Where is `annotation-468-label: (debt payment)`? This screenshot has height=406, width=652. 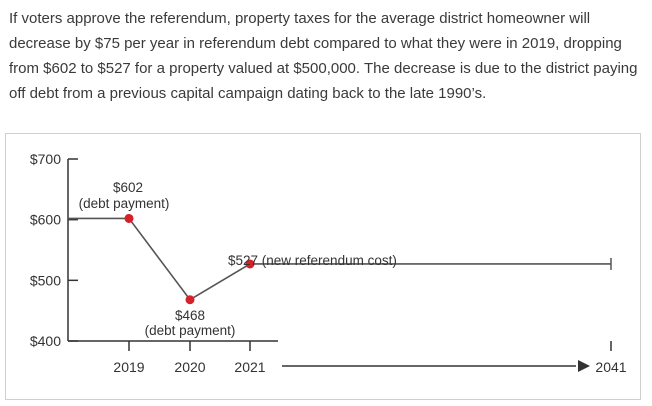 annotation-468-label: (debt payment) is located at coordinates (190, 330).